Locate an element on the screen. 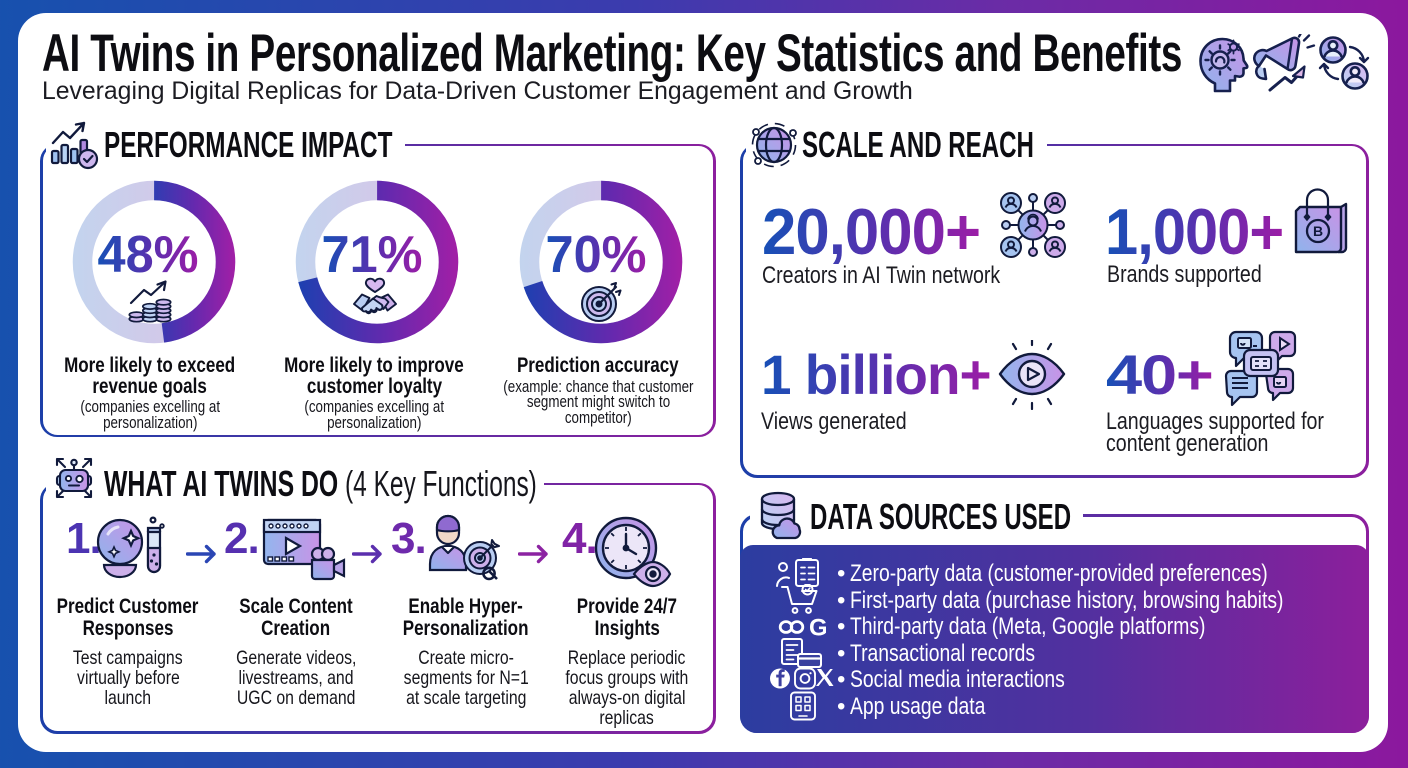 The image size is (1408, 768). svg-text: G is located at coordinates (817, 628).